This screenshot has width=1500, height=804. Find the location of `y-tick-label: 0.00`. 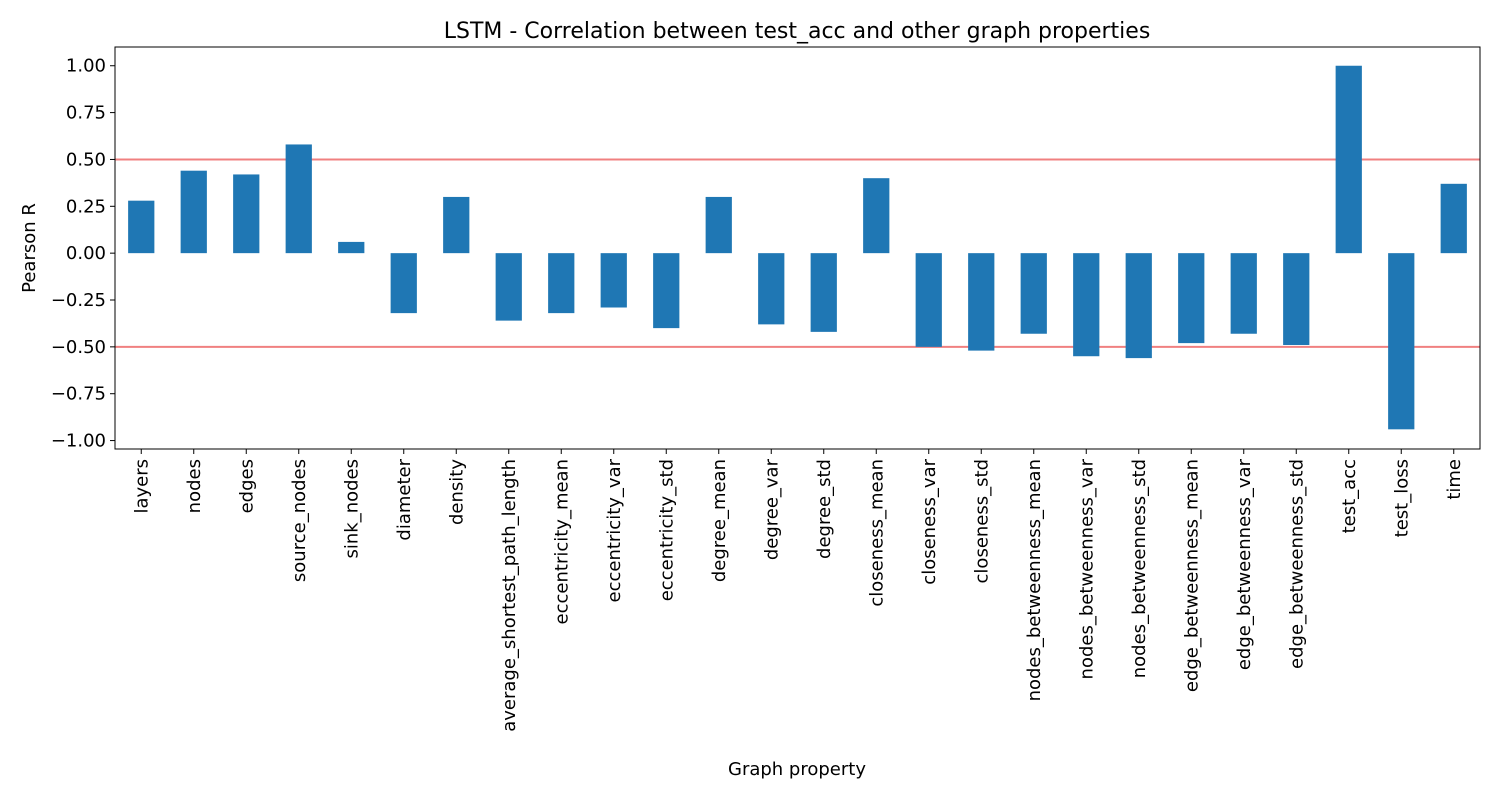

y-tick-label: 0.00 is located at coordinates (86, 253).